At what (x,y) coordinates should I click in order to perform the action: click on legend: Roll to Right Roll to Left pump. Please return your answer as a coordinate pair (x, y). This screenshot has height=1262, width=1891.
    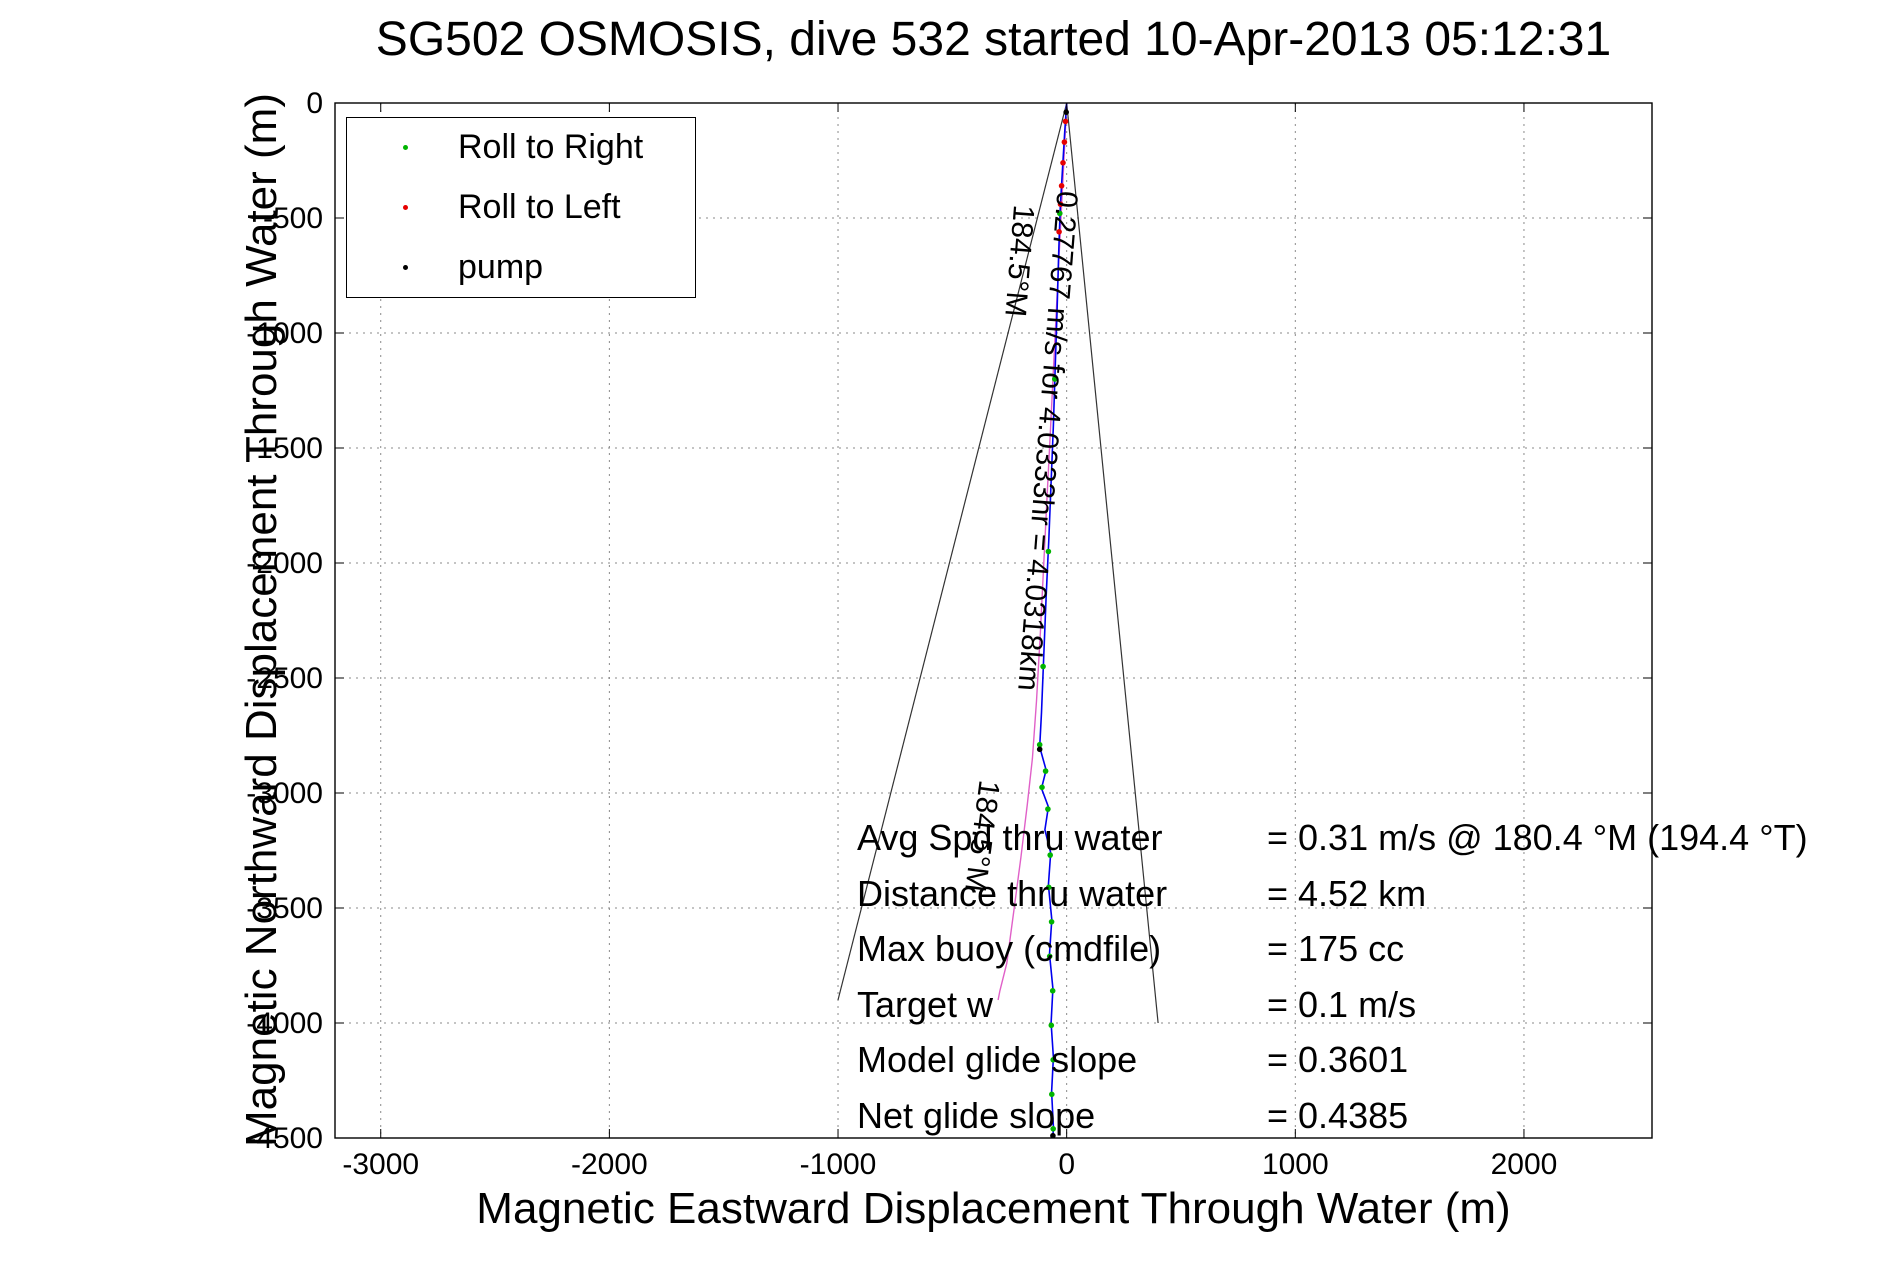
    Looking at the image, I should click on (521, 207).